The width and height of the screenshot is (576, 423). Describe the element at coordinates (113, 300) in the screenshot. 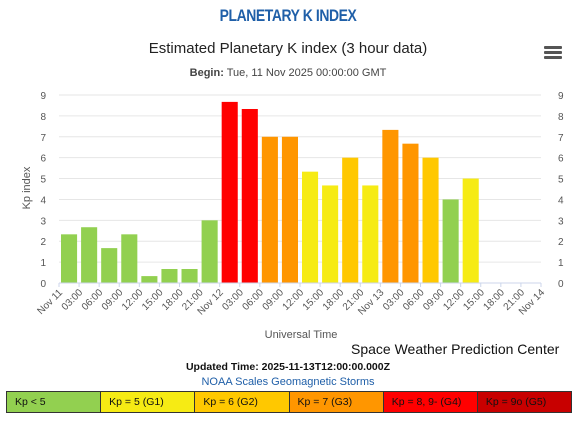

I see `x-tick-label-3: 09:00` at that location.